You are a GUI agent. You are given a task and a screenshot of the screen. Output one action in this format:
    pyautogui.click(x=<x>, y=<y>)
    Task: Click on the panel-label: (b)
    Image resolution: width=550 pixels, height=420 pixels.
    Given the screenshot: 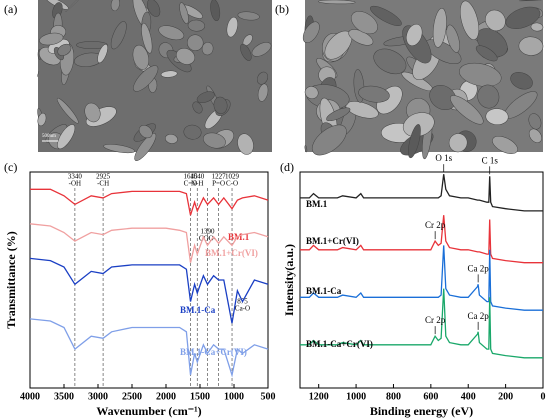 What is the action you would take?
    pyautogui.click(x=282, y=9)
    